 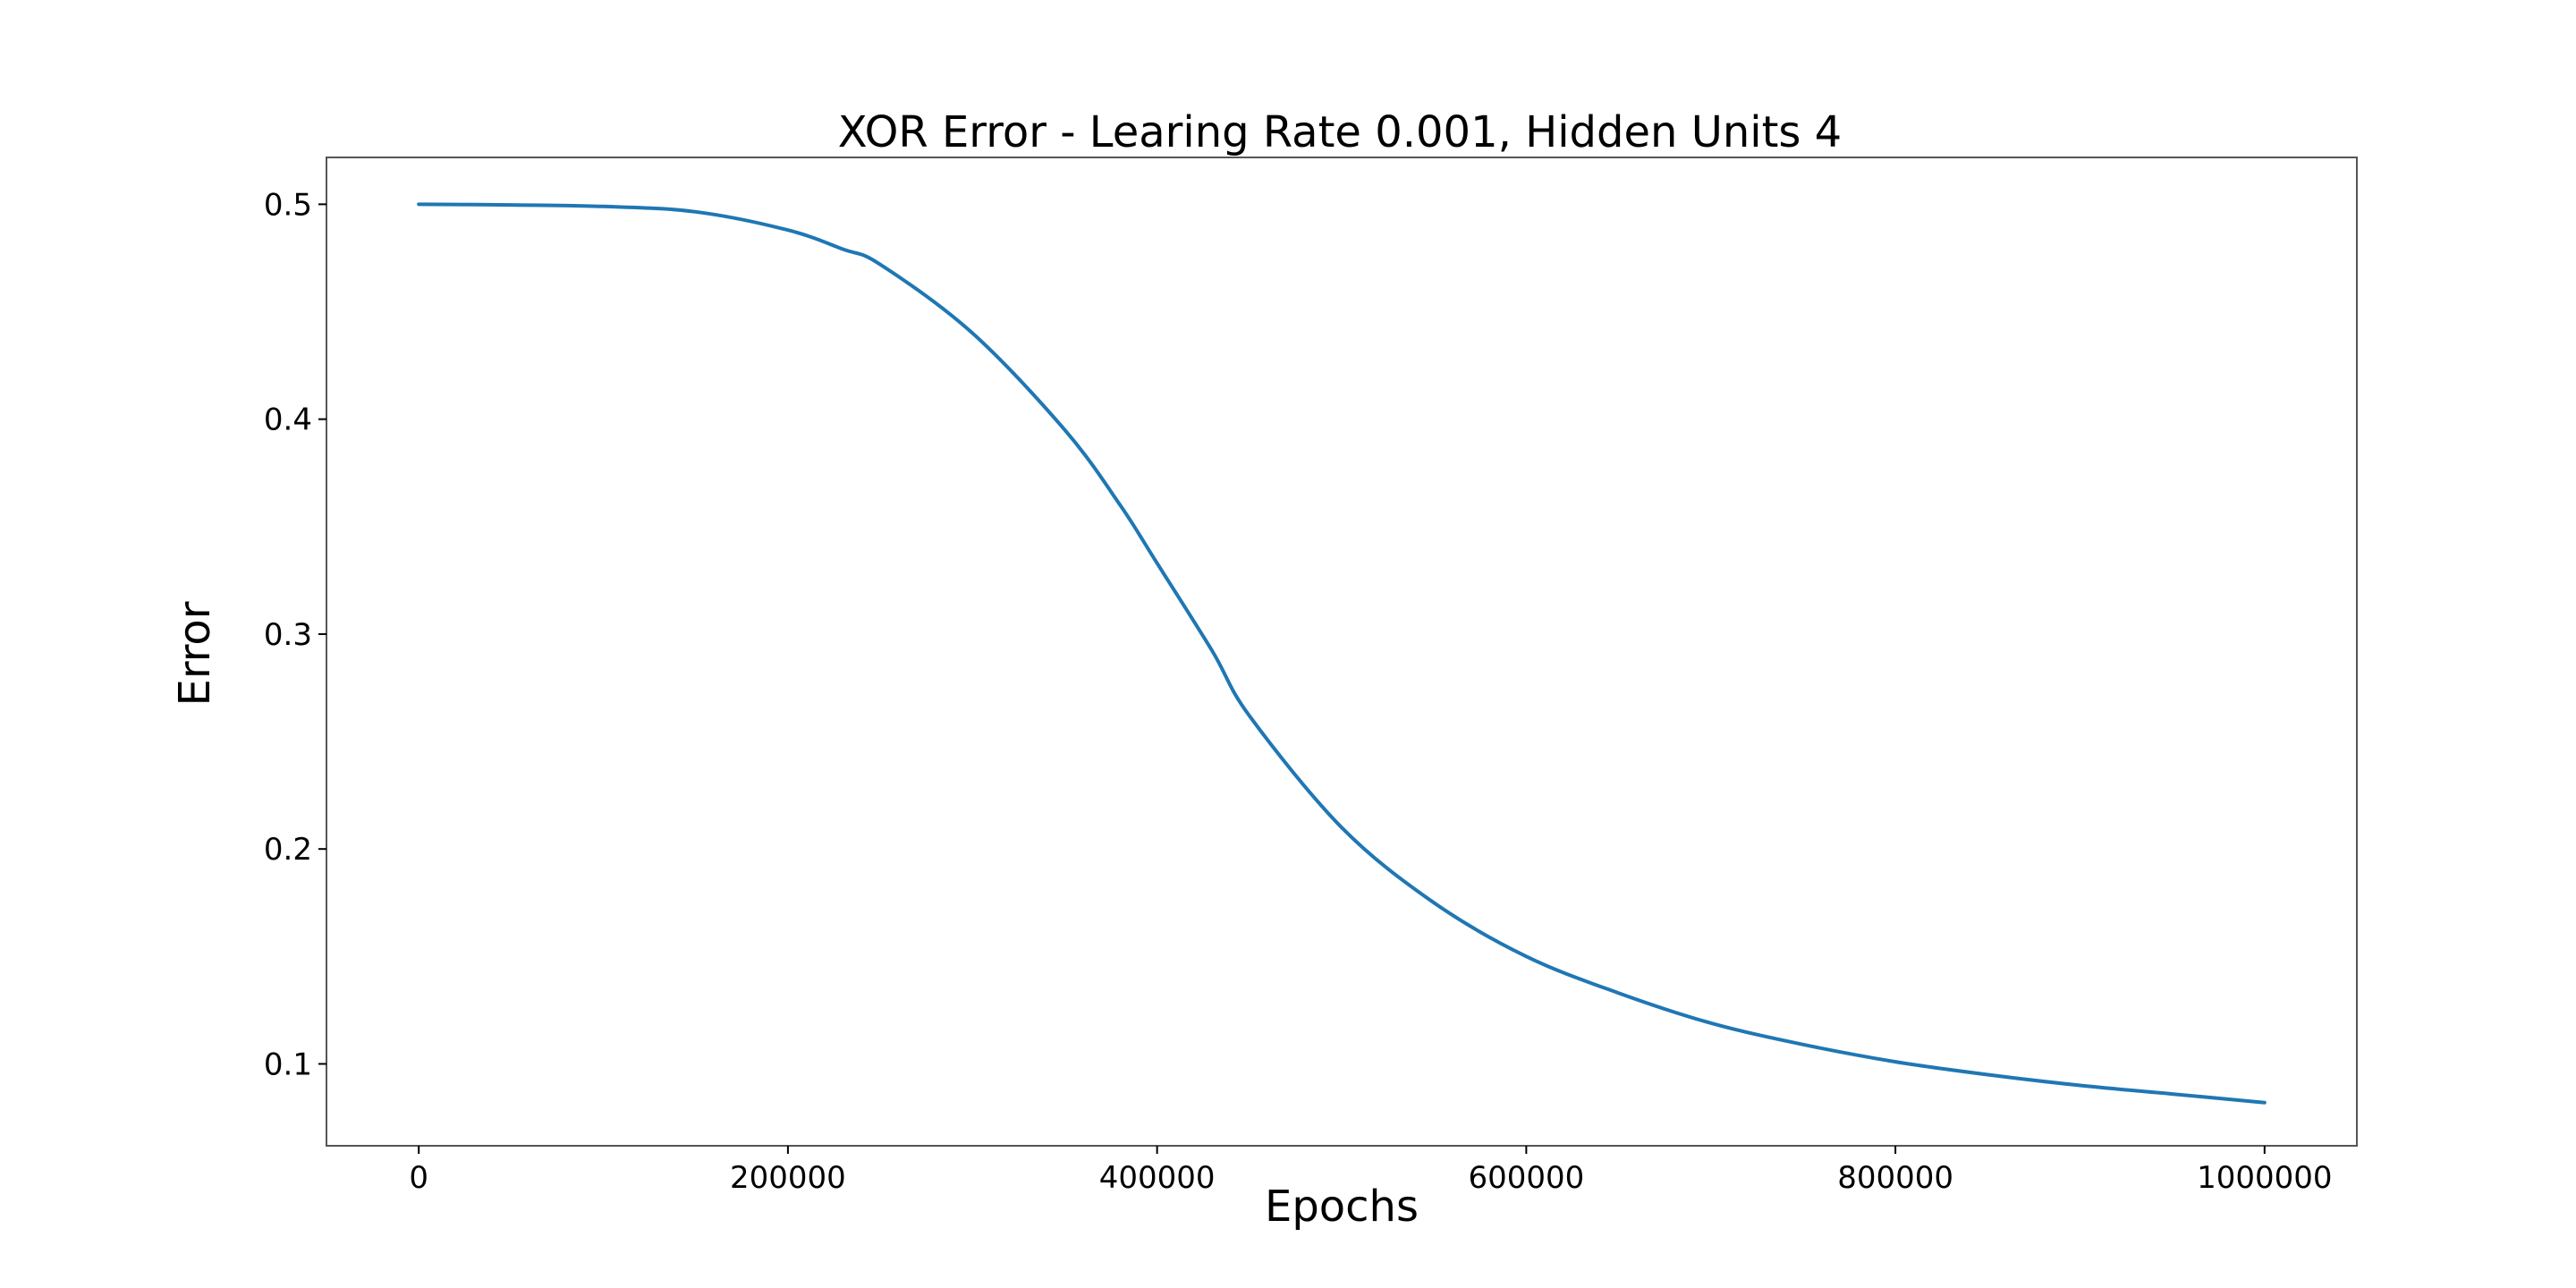 I want to click on y-tick-label: 0.1, so click(x=288, y=1064).